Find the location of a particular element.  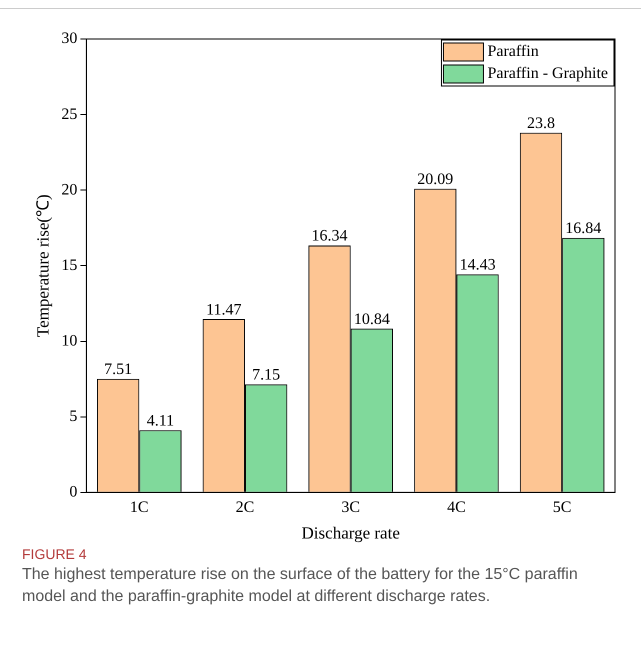

y-tick-label: 0 is located at coordinates (73, 492).